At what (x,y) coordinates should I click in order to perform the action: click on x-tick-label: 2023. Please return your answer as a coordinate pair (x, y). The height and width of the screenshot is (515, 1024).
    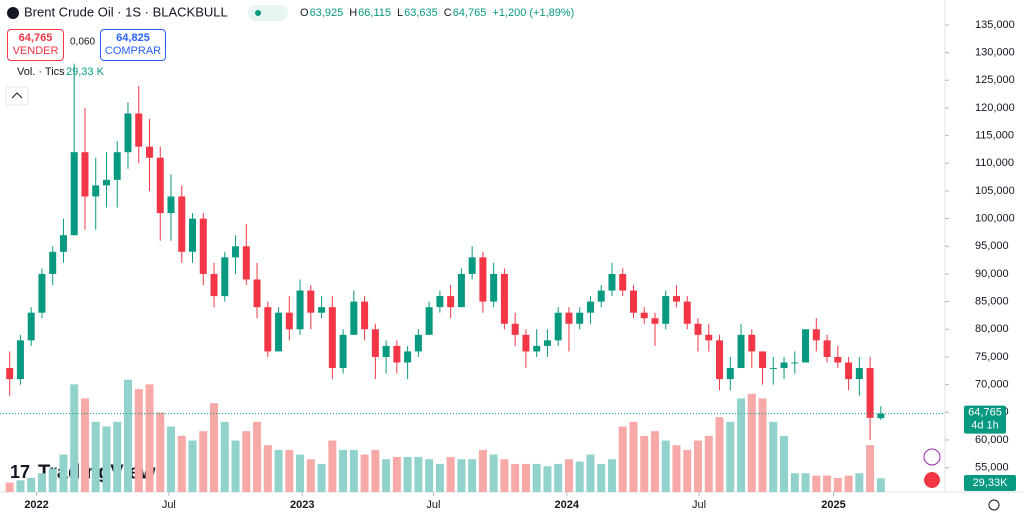
    Looking at the image, I should click on (302, 505).